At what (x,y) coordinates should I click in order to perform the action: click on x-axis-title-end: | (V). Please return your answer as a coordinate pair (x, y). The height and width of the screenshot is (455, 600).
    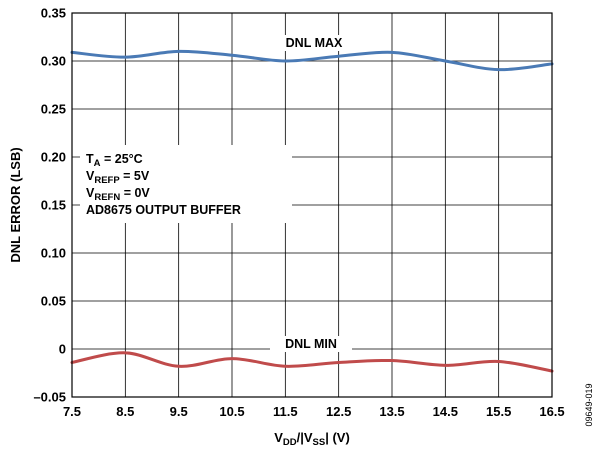
    Looking at the image, I should click on (337, 437).